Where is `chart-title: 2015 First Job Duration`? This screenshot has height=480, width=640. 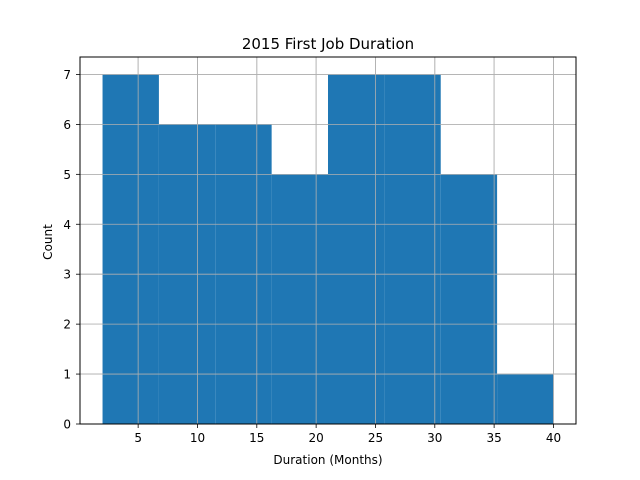 chart-title: 2015 First Job Duration is located at coordinates (328, 44).